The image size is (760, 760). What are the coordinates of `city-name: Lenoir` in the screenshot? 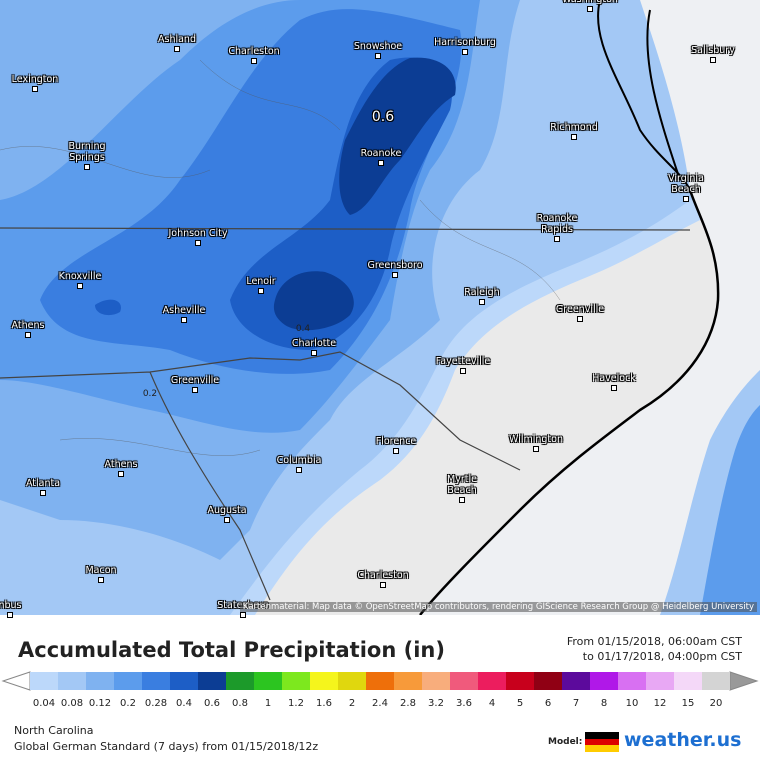 It's located at (261, 281).